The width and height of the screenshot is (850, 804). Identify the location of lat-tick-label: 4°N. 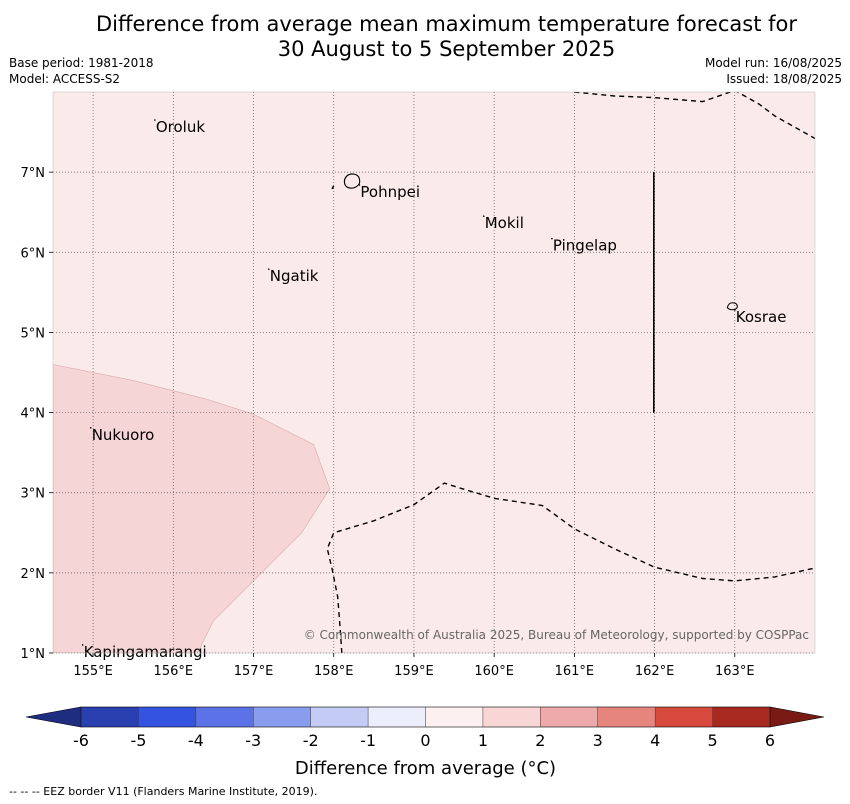
(33, 414).